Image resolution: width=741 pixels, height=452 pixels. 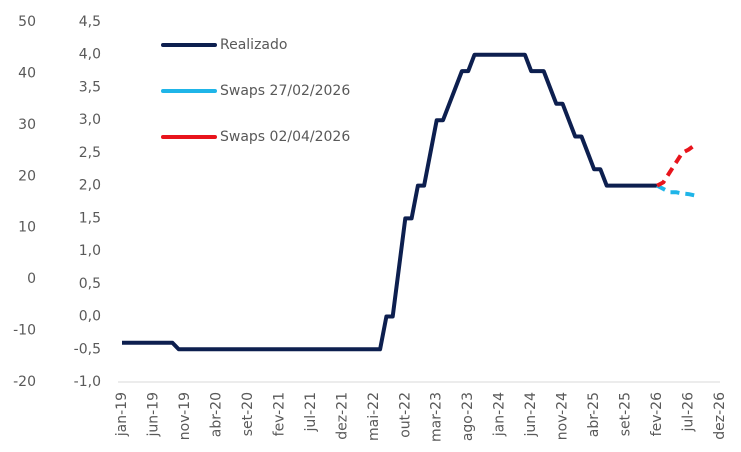 I want to click on x-tick-label: dez-21, so click(x=342, y=416).